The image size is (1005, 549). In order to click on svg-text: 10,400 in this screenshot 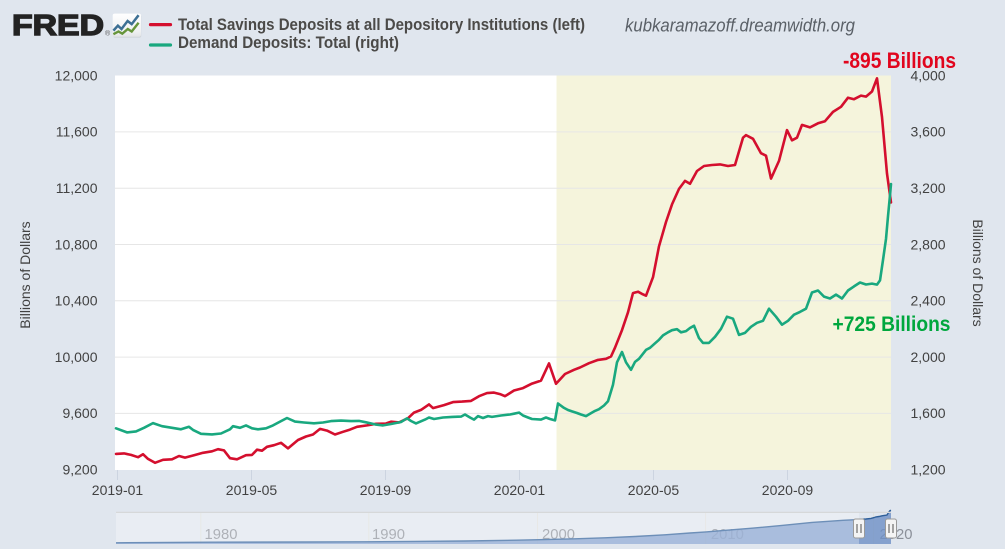, I will do `click(76, 301)`.